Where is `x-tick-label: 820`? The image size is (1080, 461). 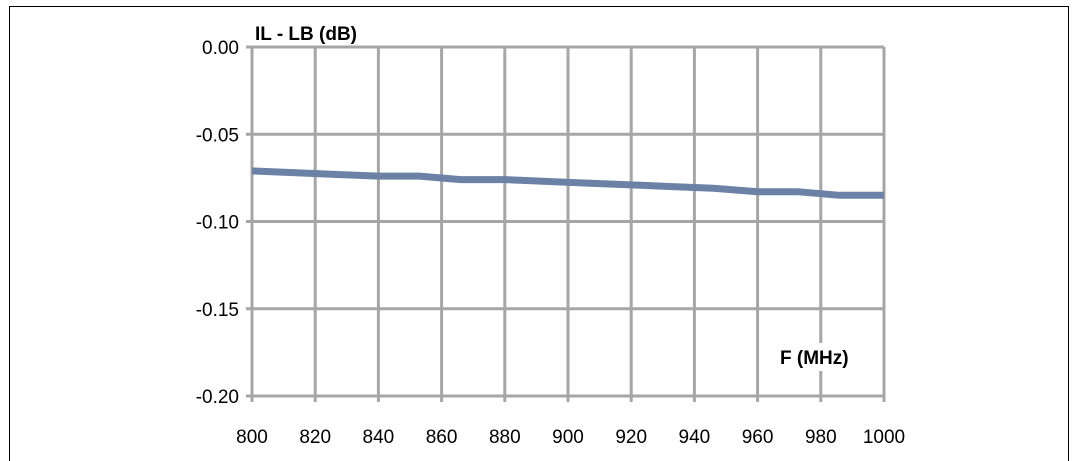
x-tick-label: 820 is located at coordinates (315, 437).